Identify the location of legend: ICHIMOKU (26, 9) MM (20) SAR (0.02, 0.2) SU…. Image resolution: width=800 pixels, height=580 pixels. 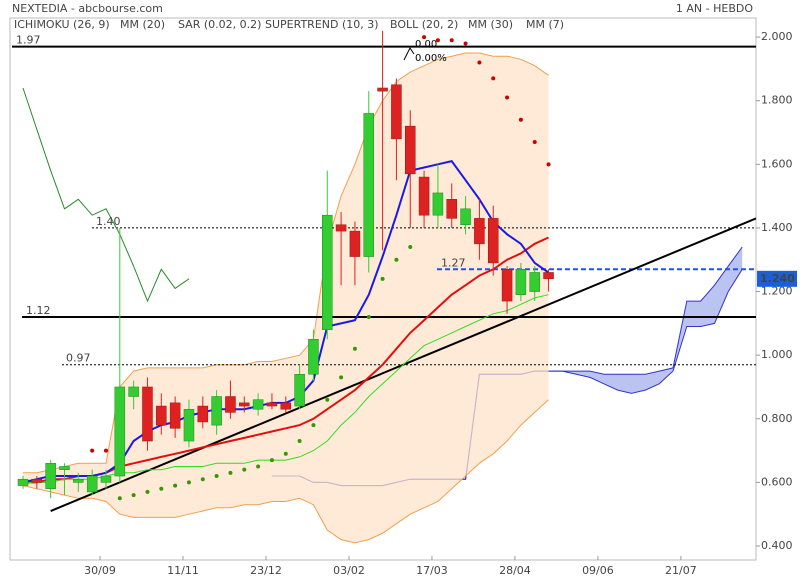
(289, 24).